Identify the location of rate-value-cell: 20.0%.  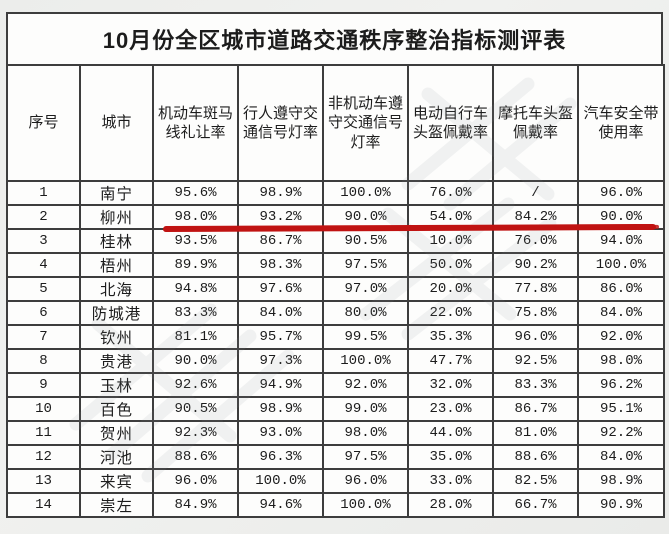
(450, 289).